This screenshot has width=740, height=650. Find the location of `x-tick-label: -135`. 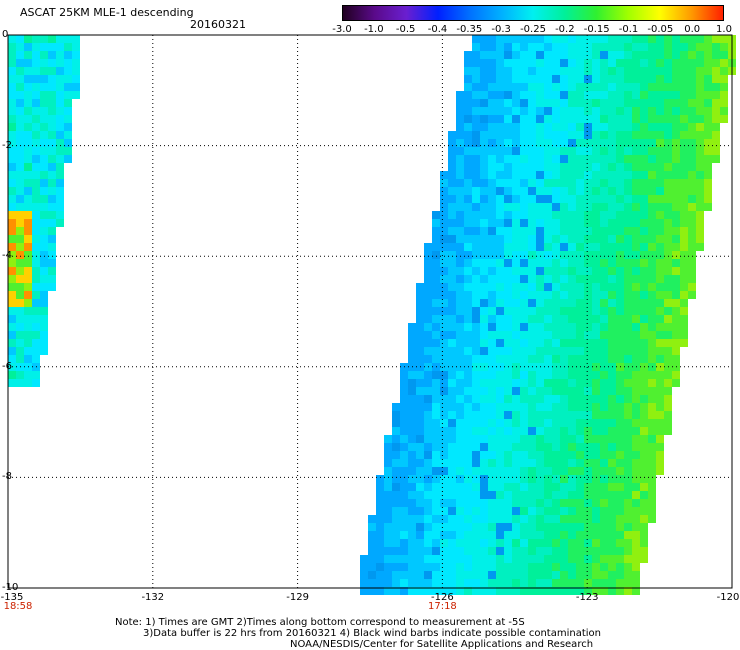

x-tick-label: -135 is located at coordinates (12, 597).